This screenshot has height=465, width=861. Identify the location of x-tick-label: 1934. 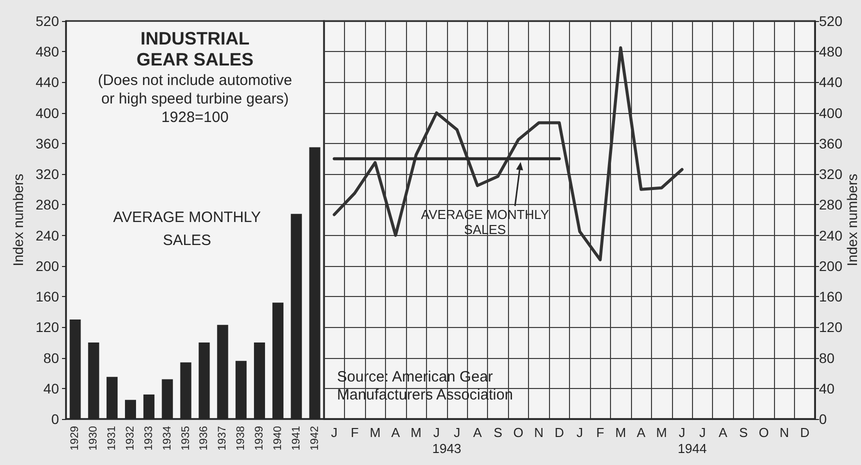
(167, 438).